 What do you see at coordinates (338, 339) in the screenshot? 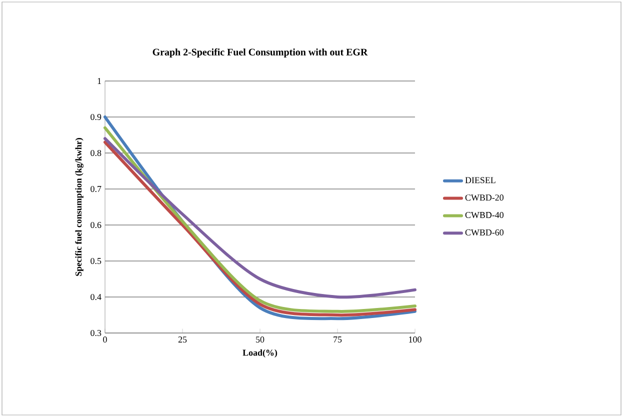
I see `x-tick-label: 75` at bounding box center [338, 339].